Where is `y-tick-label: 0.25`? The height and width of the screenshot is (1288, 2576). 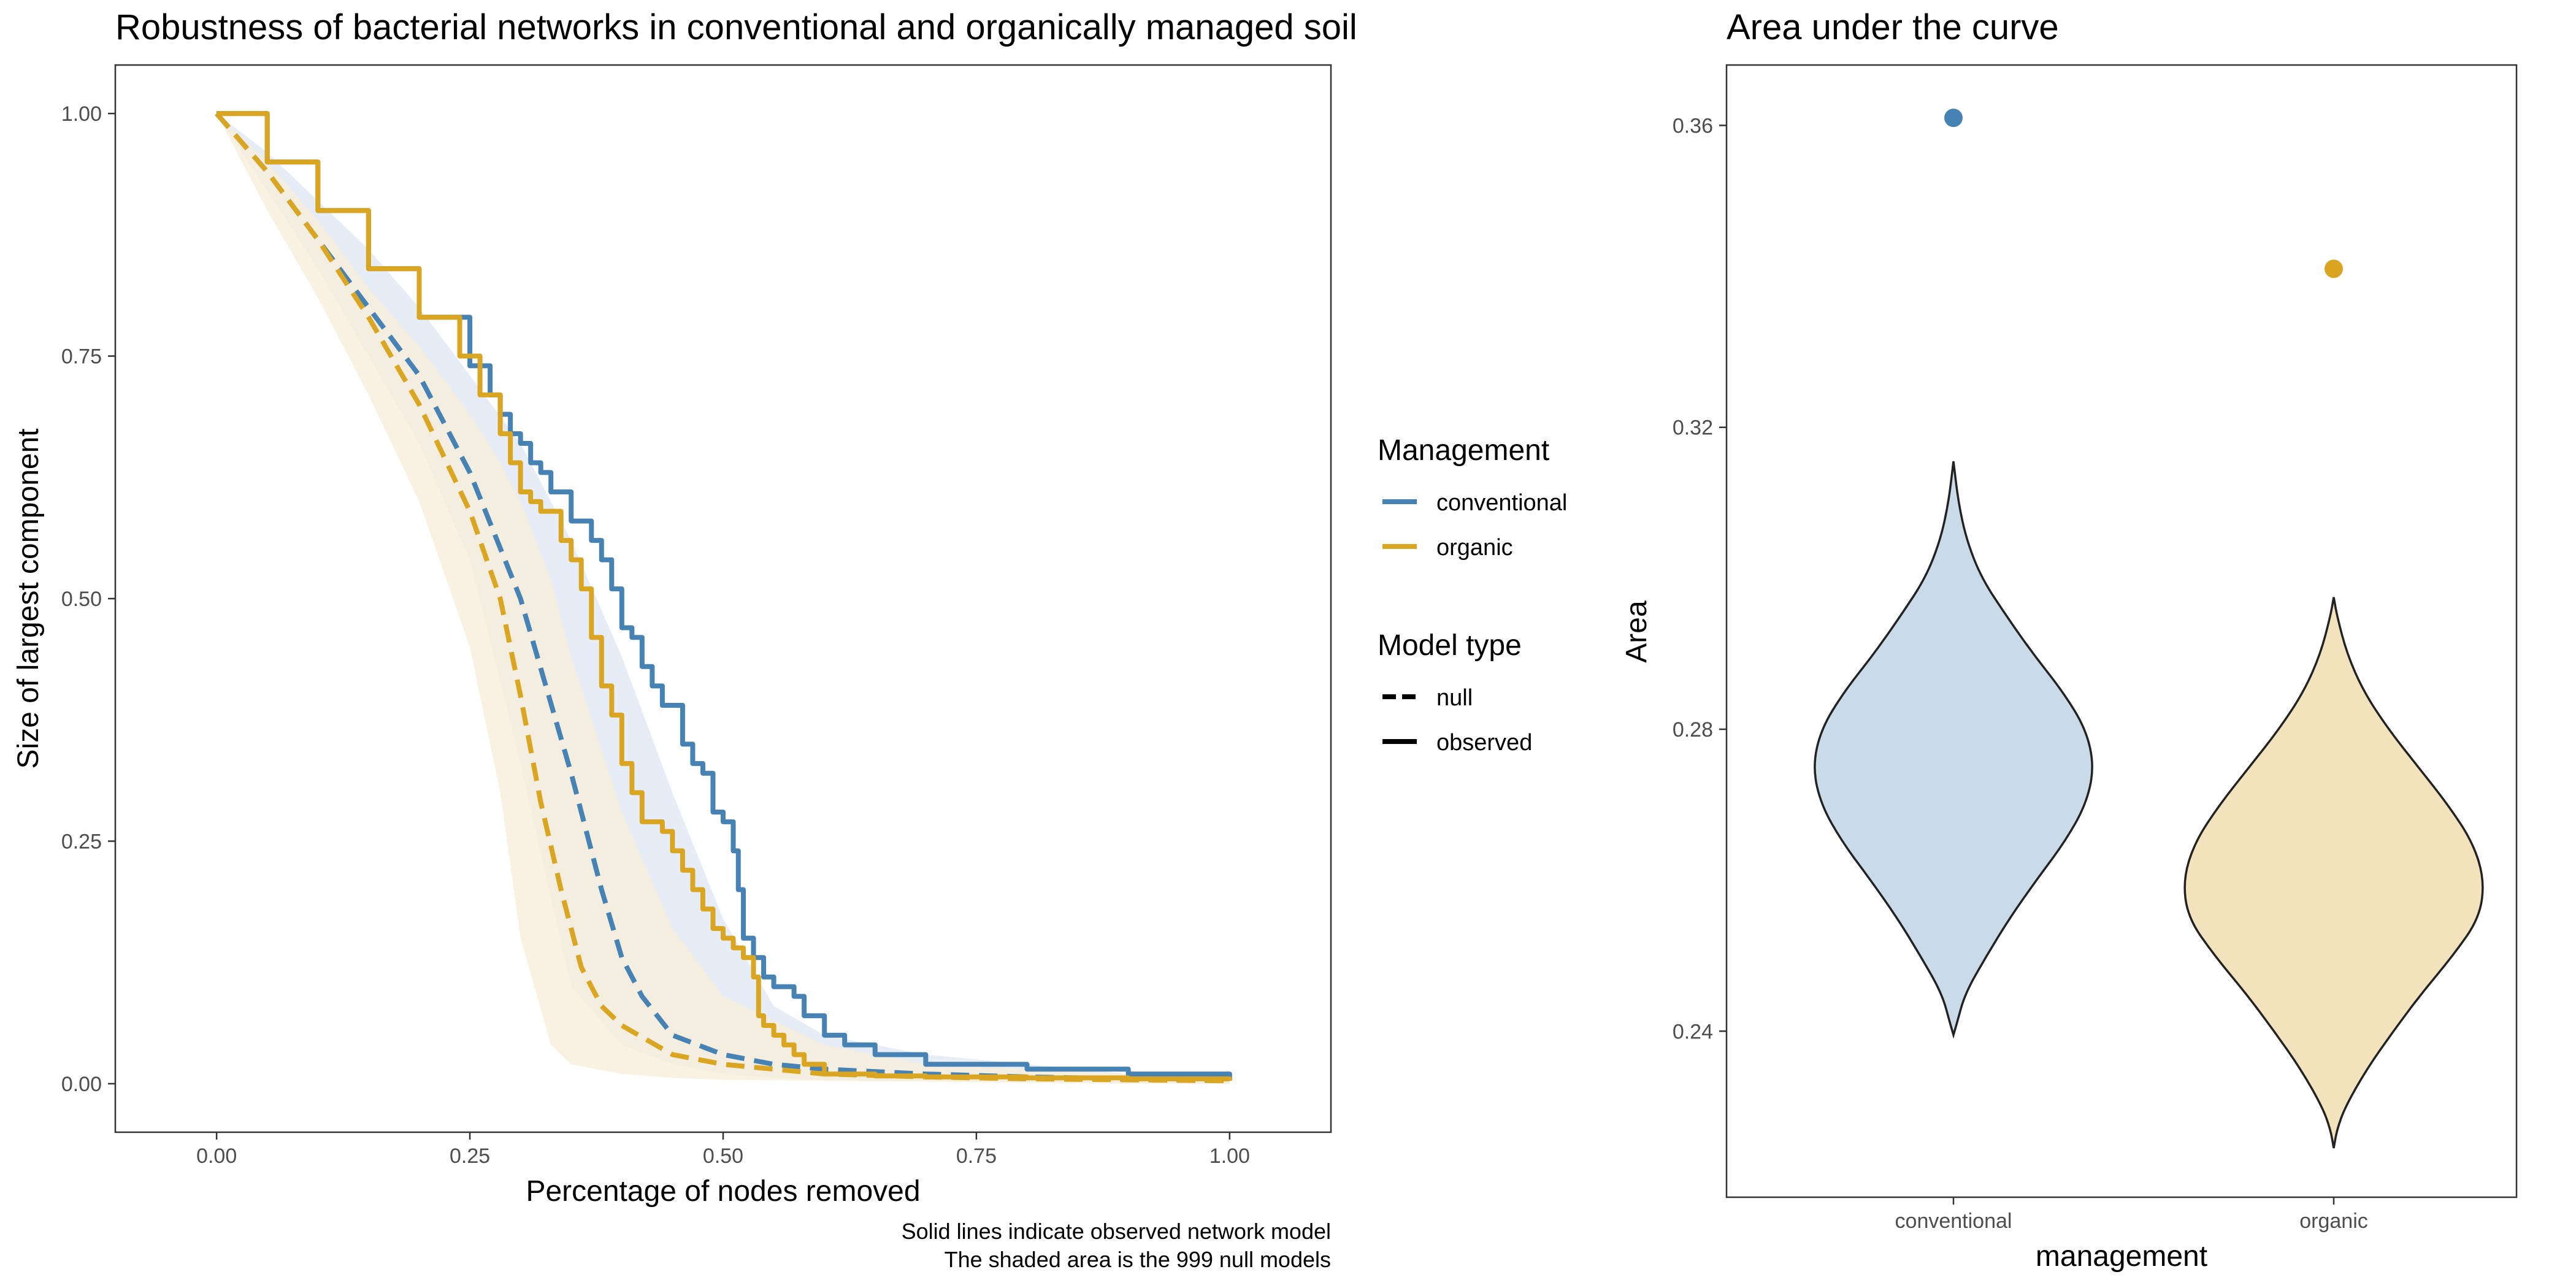
y-tick-label: 0.25 is located at coordinates (81, 841).